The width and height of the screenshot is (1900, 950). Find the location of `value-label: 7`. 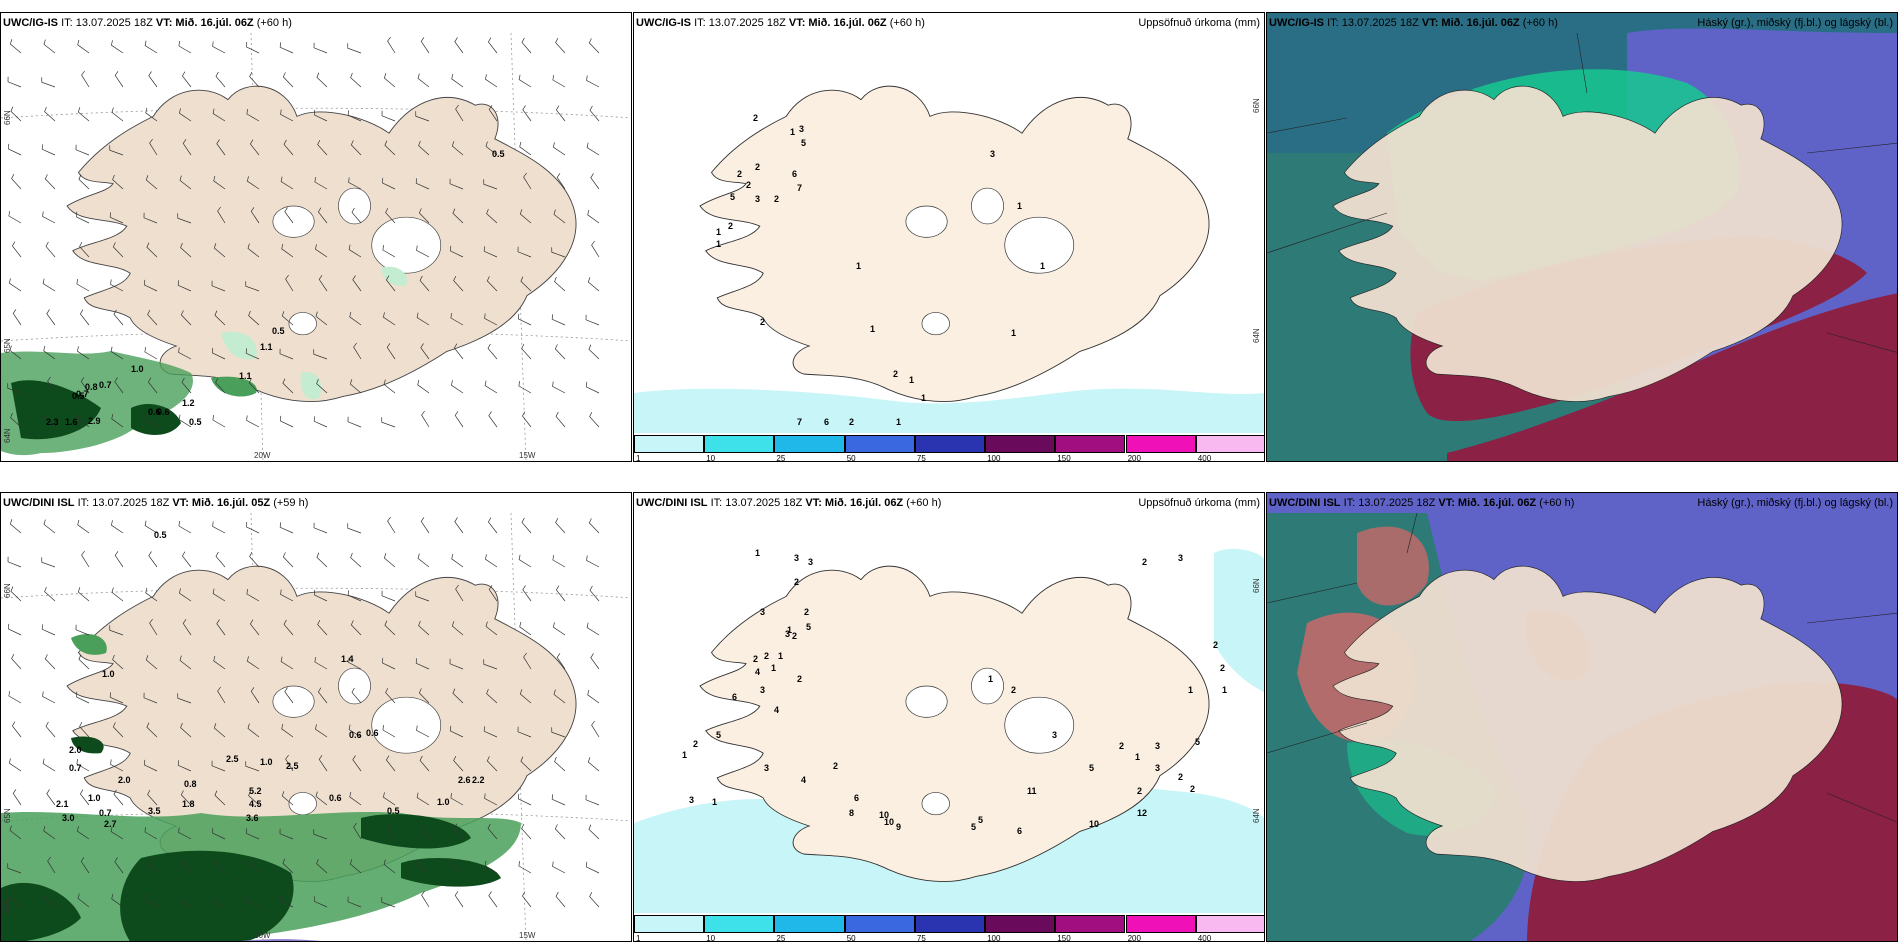

value-label: 7 is located at coordinates (800, 422).